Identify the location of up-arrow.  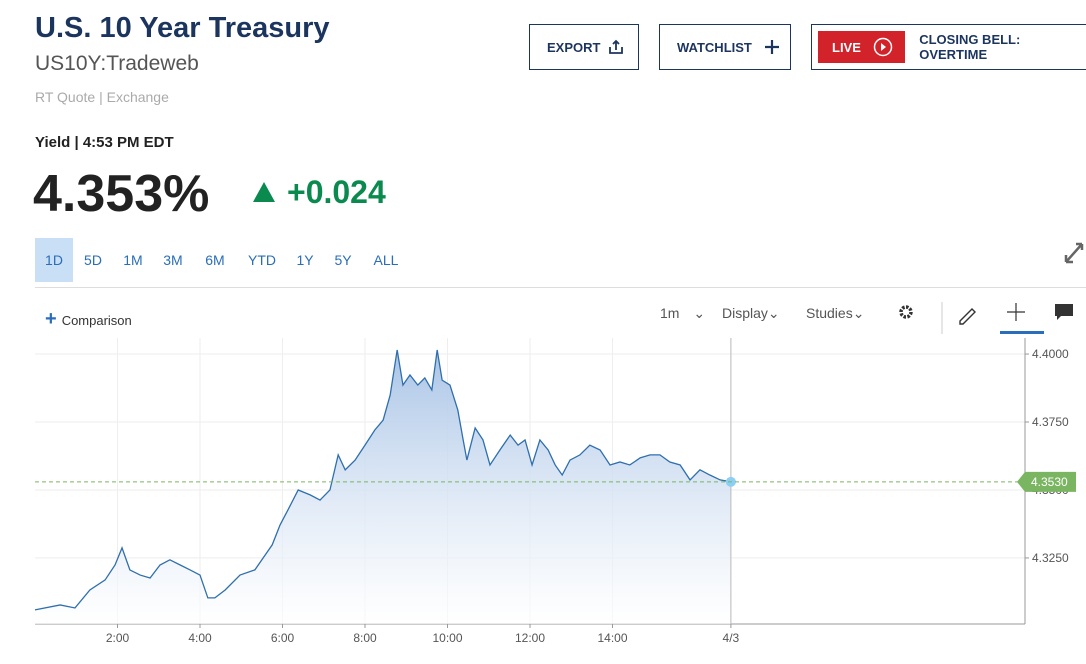
(264, 192).